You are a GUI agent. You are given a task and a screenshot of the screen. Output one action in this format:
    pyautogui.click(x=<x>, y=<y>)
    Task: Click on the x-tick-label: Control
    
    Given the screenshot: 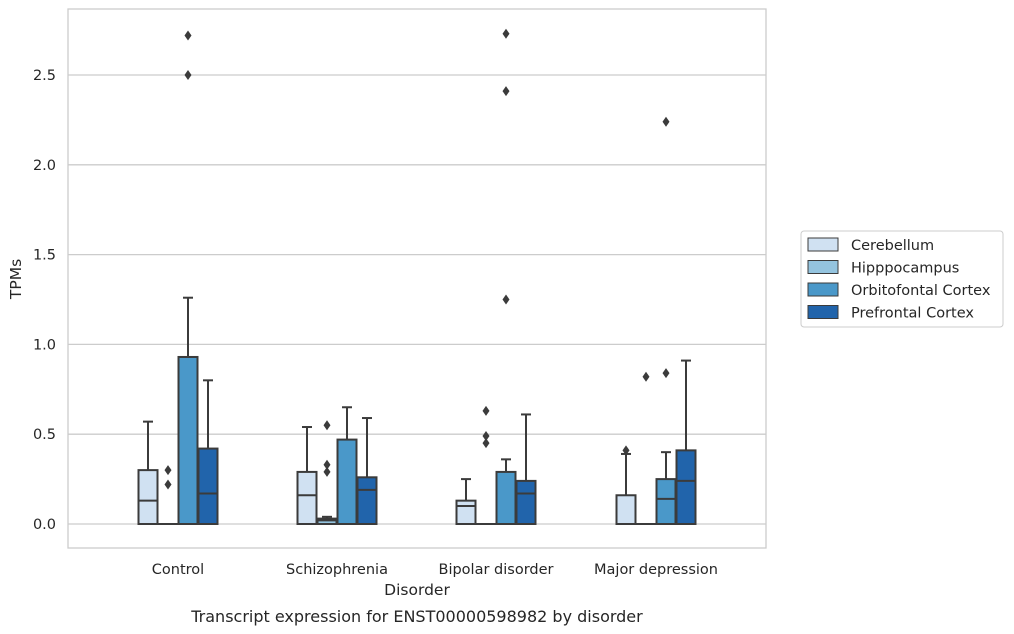 What is the action you would take?
    pyautogui.click(x=178, y=570)
    